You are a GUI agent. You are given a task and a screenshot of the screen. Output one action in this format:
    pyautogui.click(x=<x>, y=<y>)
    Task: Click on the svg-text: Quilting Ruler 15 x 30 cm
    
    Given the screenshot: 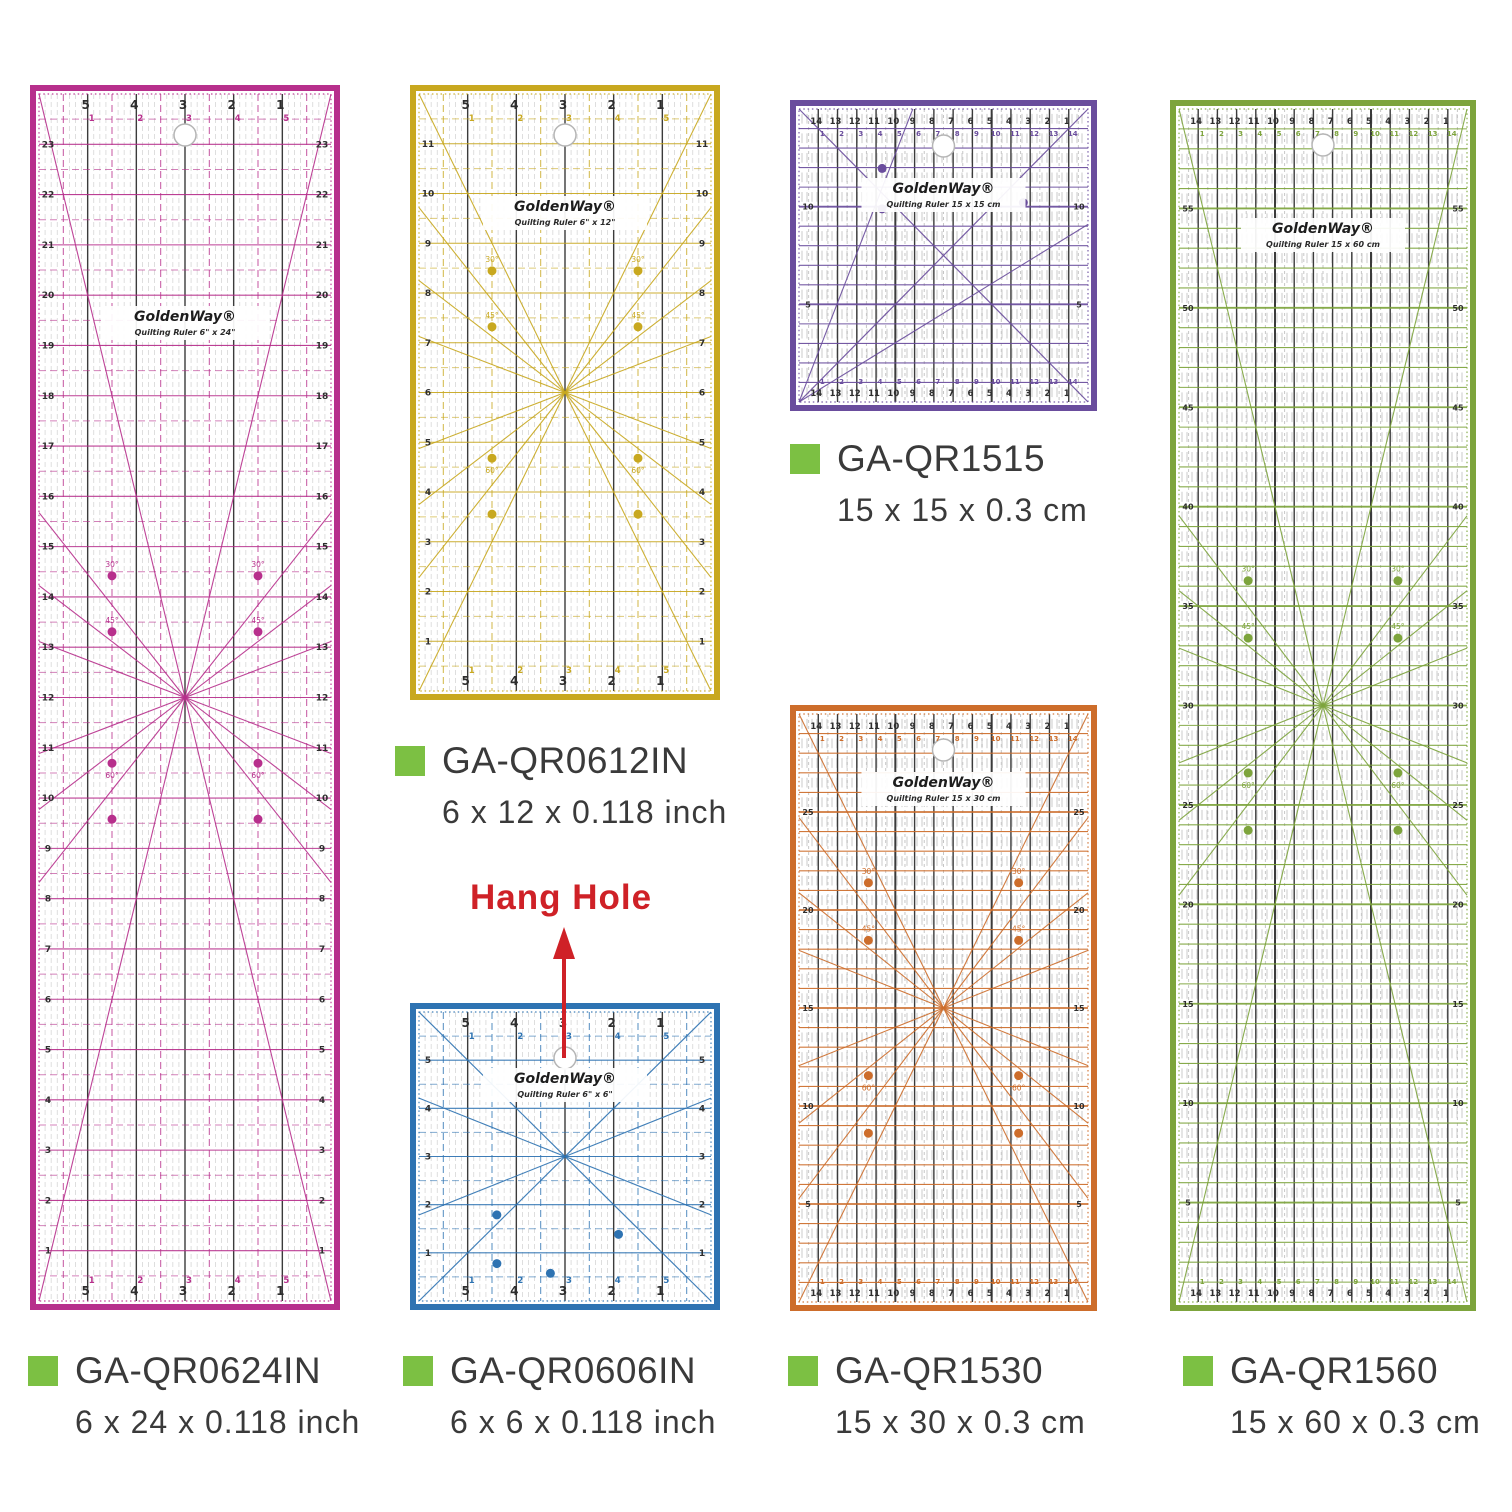 What is the action you would take?
    pyautogui.click(x=944, y=798)
    